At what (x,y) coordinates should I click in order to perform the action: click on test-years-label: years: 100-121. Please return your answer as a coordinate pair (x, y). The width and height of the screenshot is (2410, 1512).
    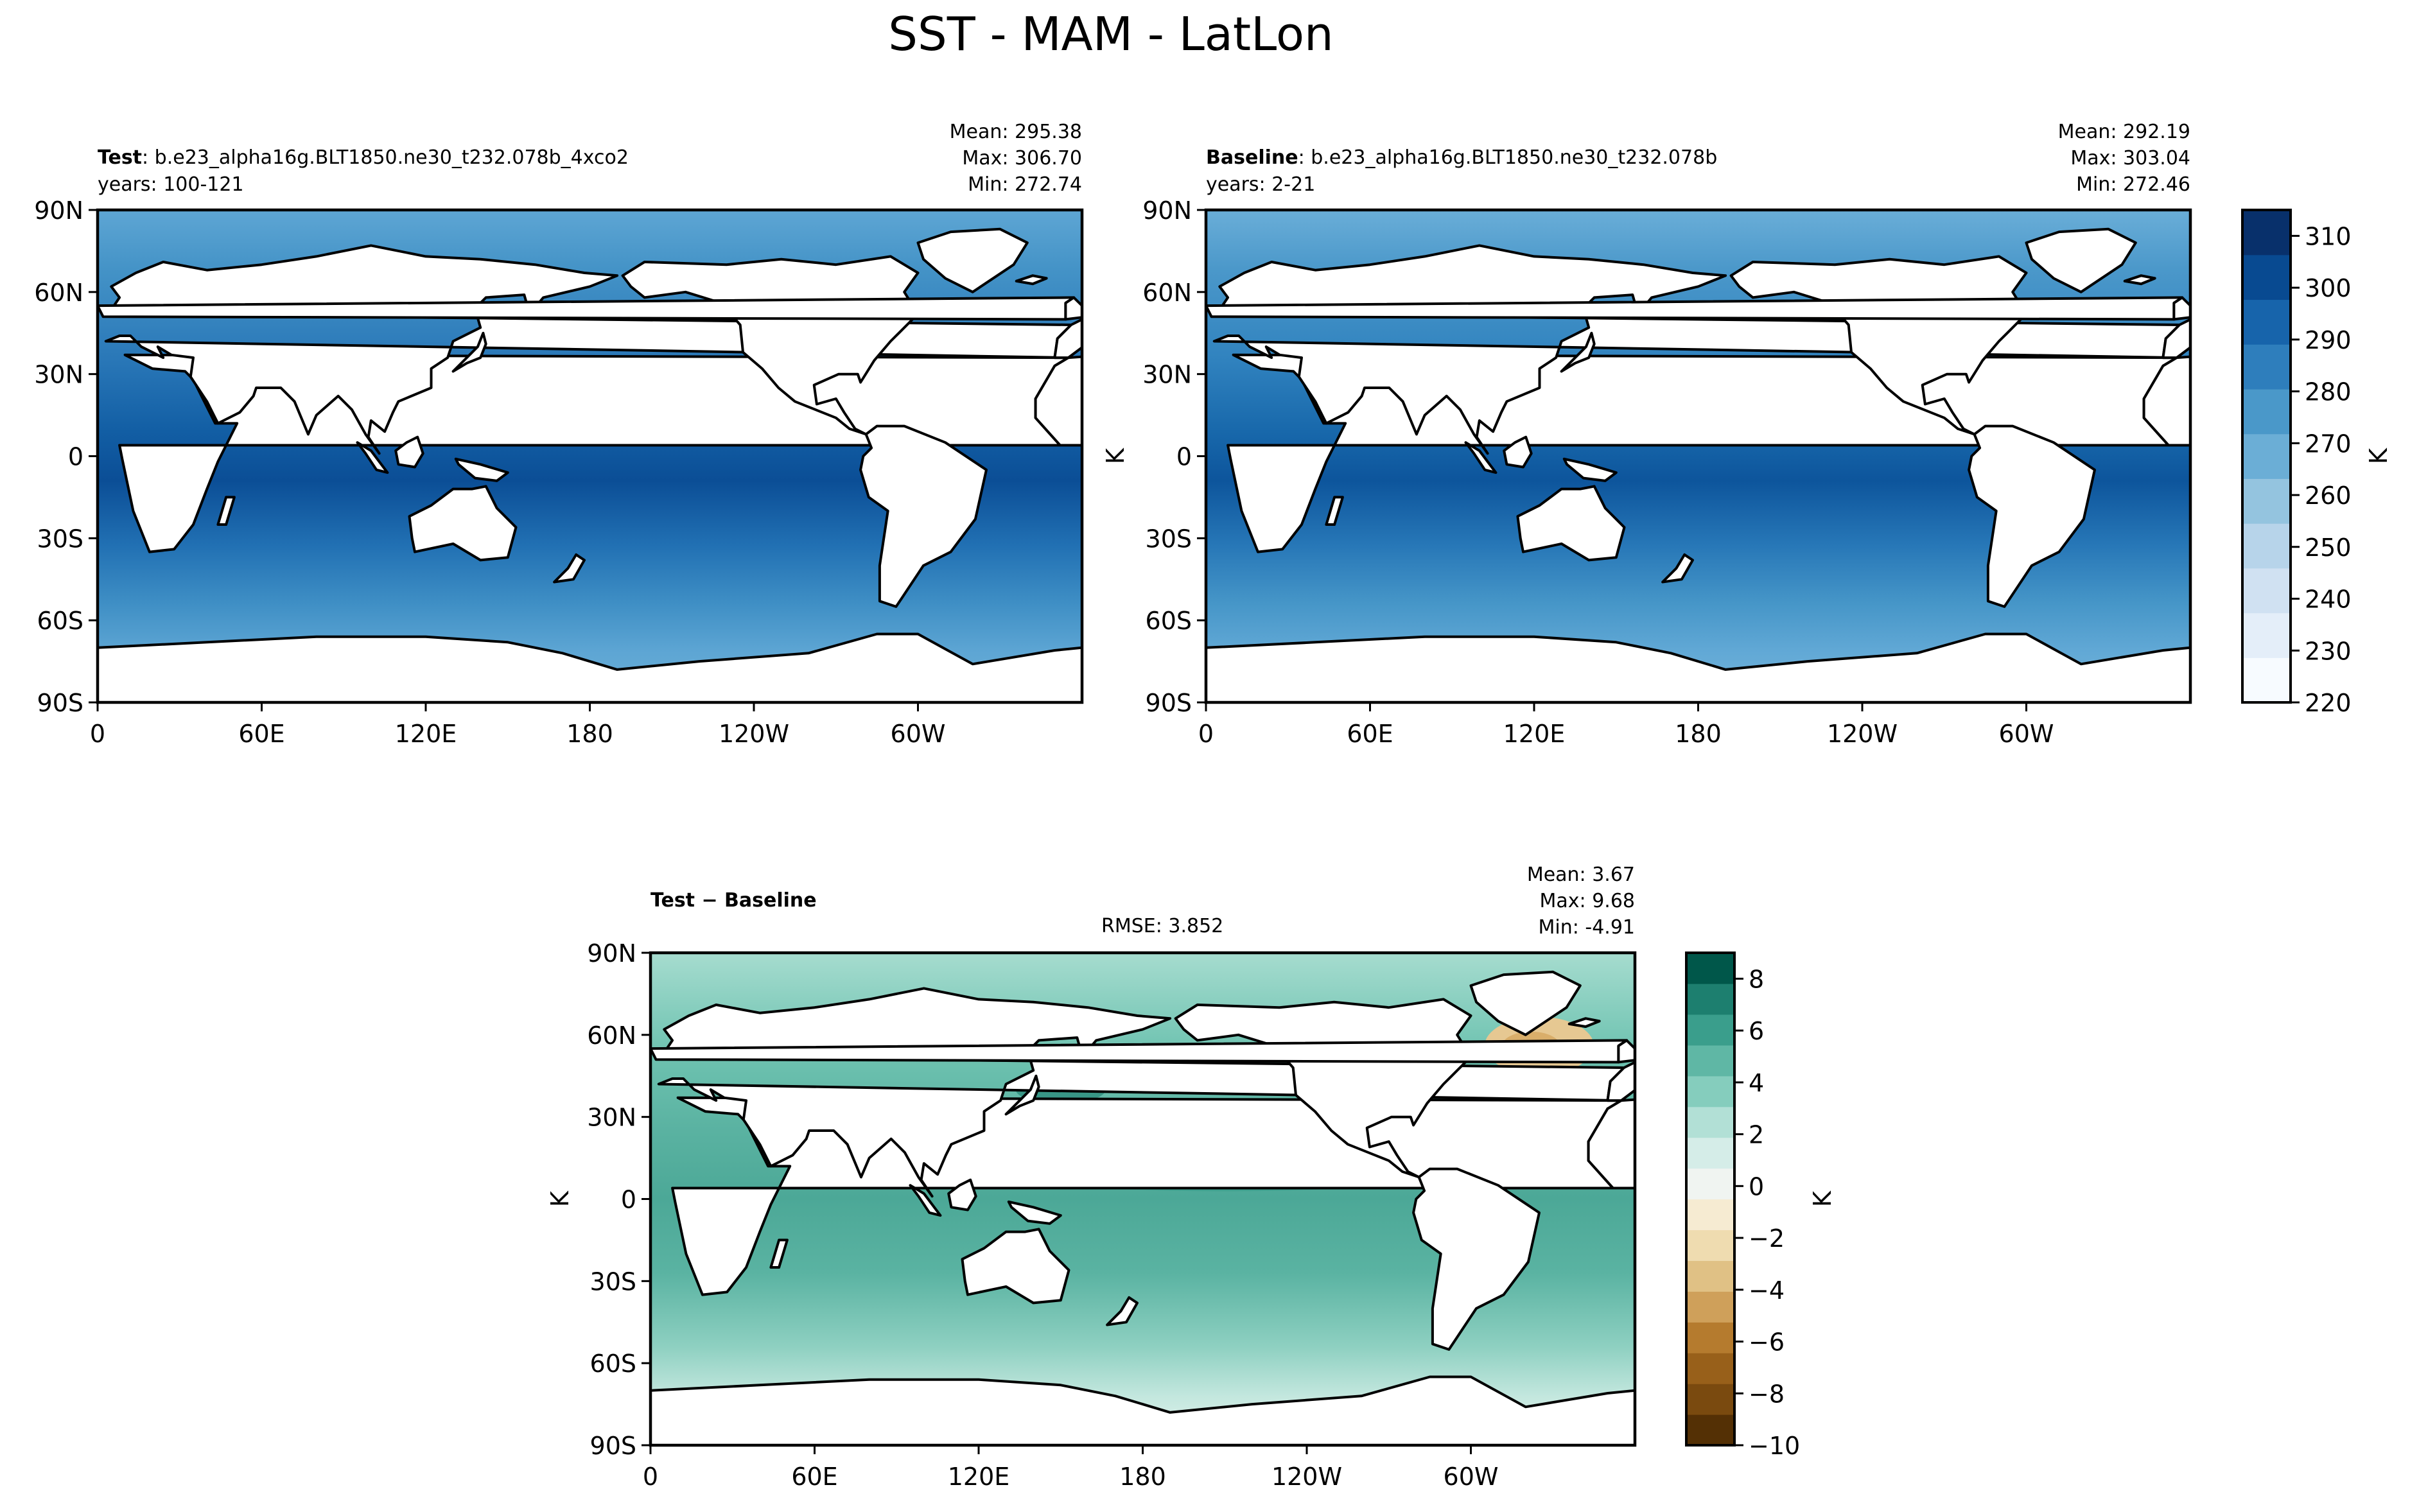
    Looking at the image, I should click on (171, 184).